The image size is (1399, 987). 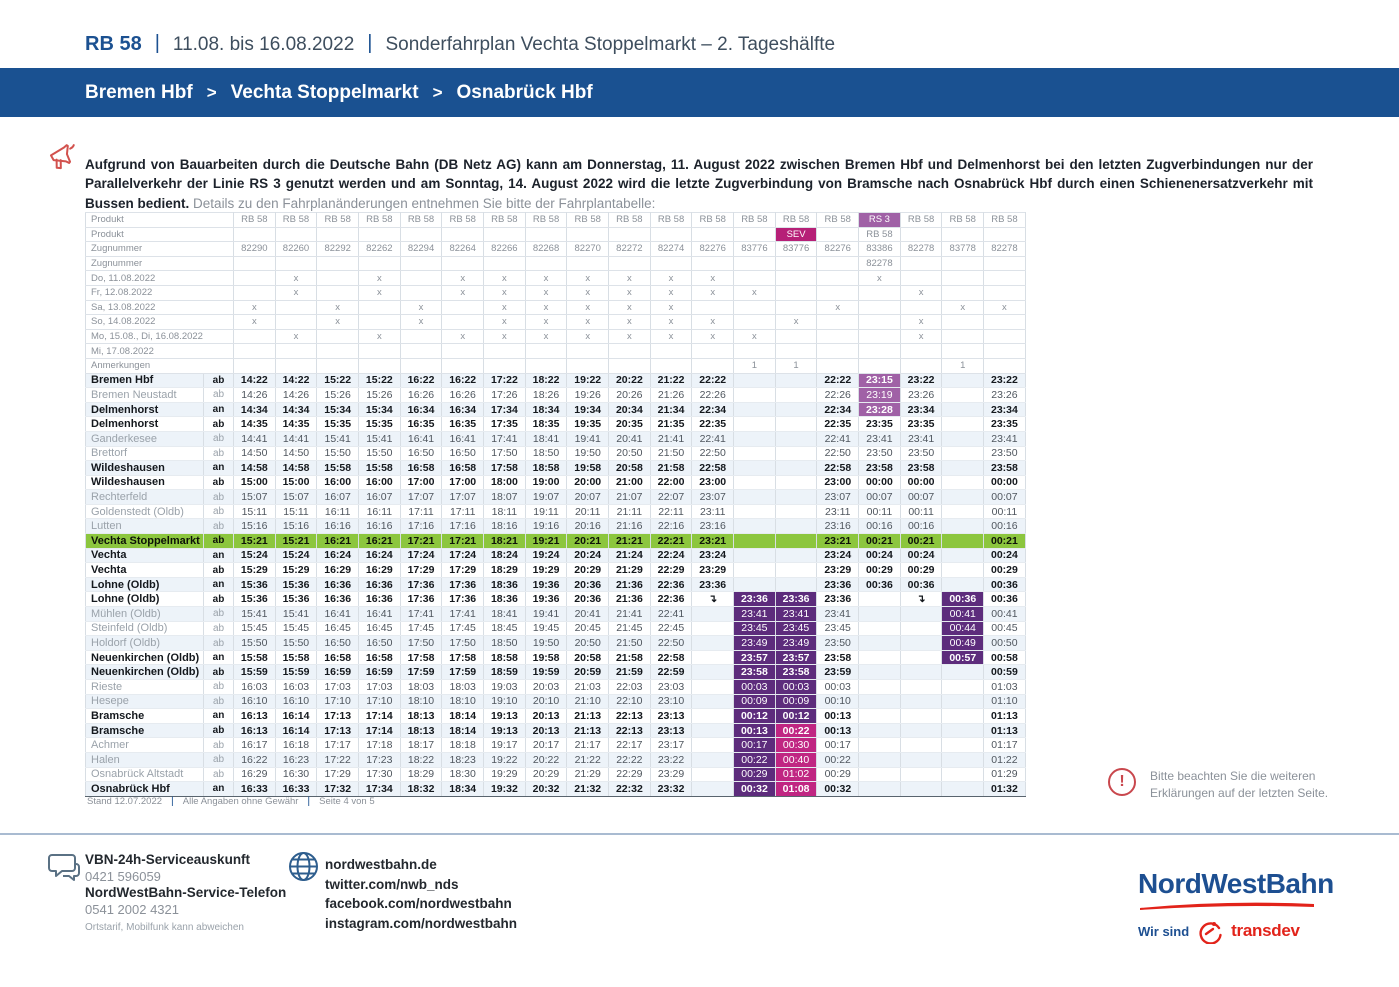 I want to click on time-cell: 16:16, so click(x=338, y=526).